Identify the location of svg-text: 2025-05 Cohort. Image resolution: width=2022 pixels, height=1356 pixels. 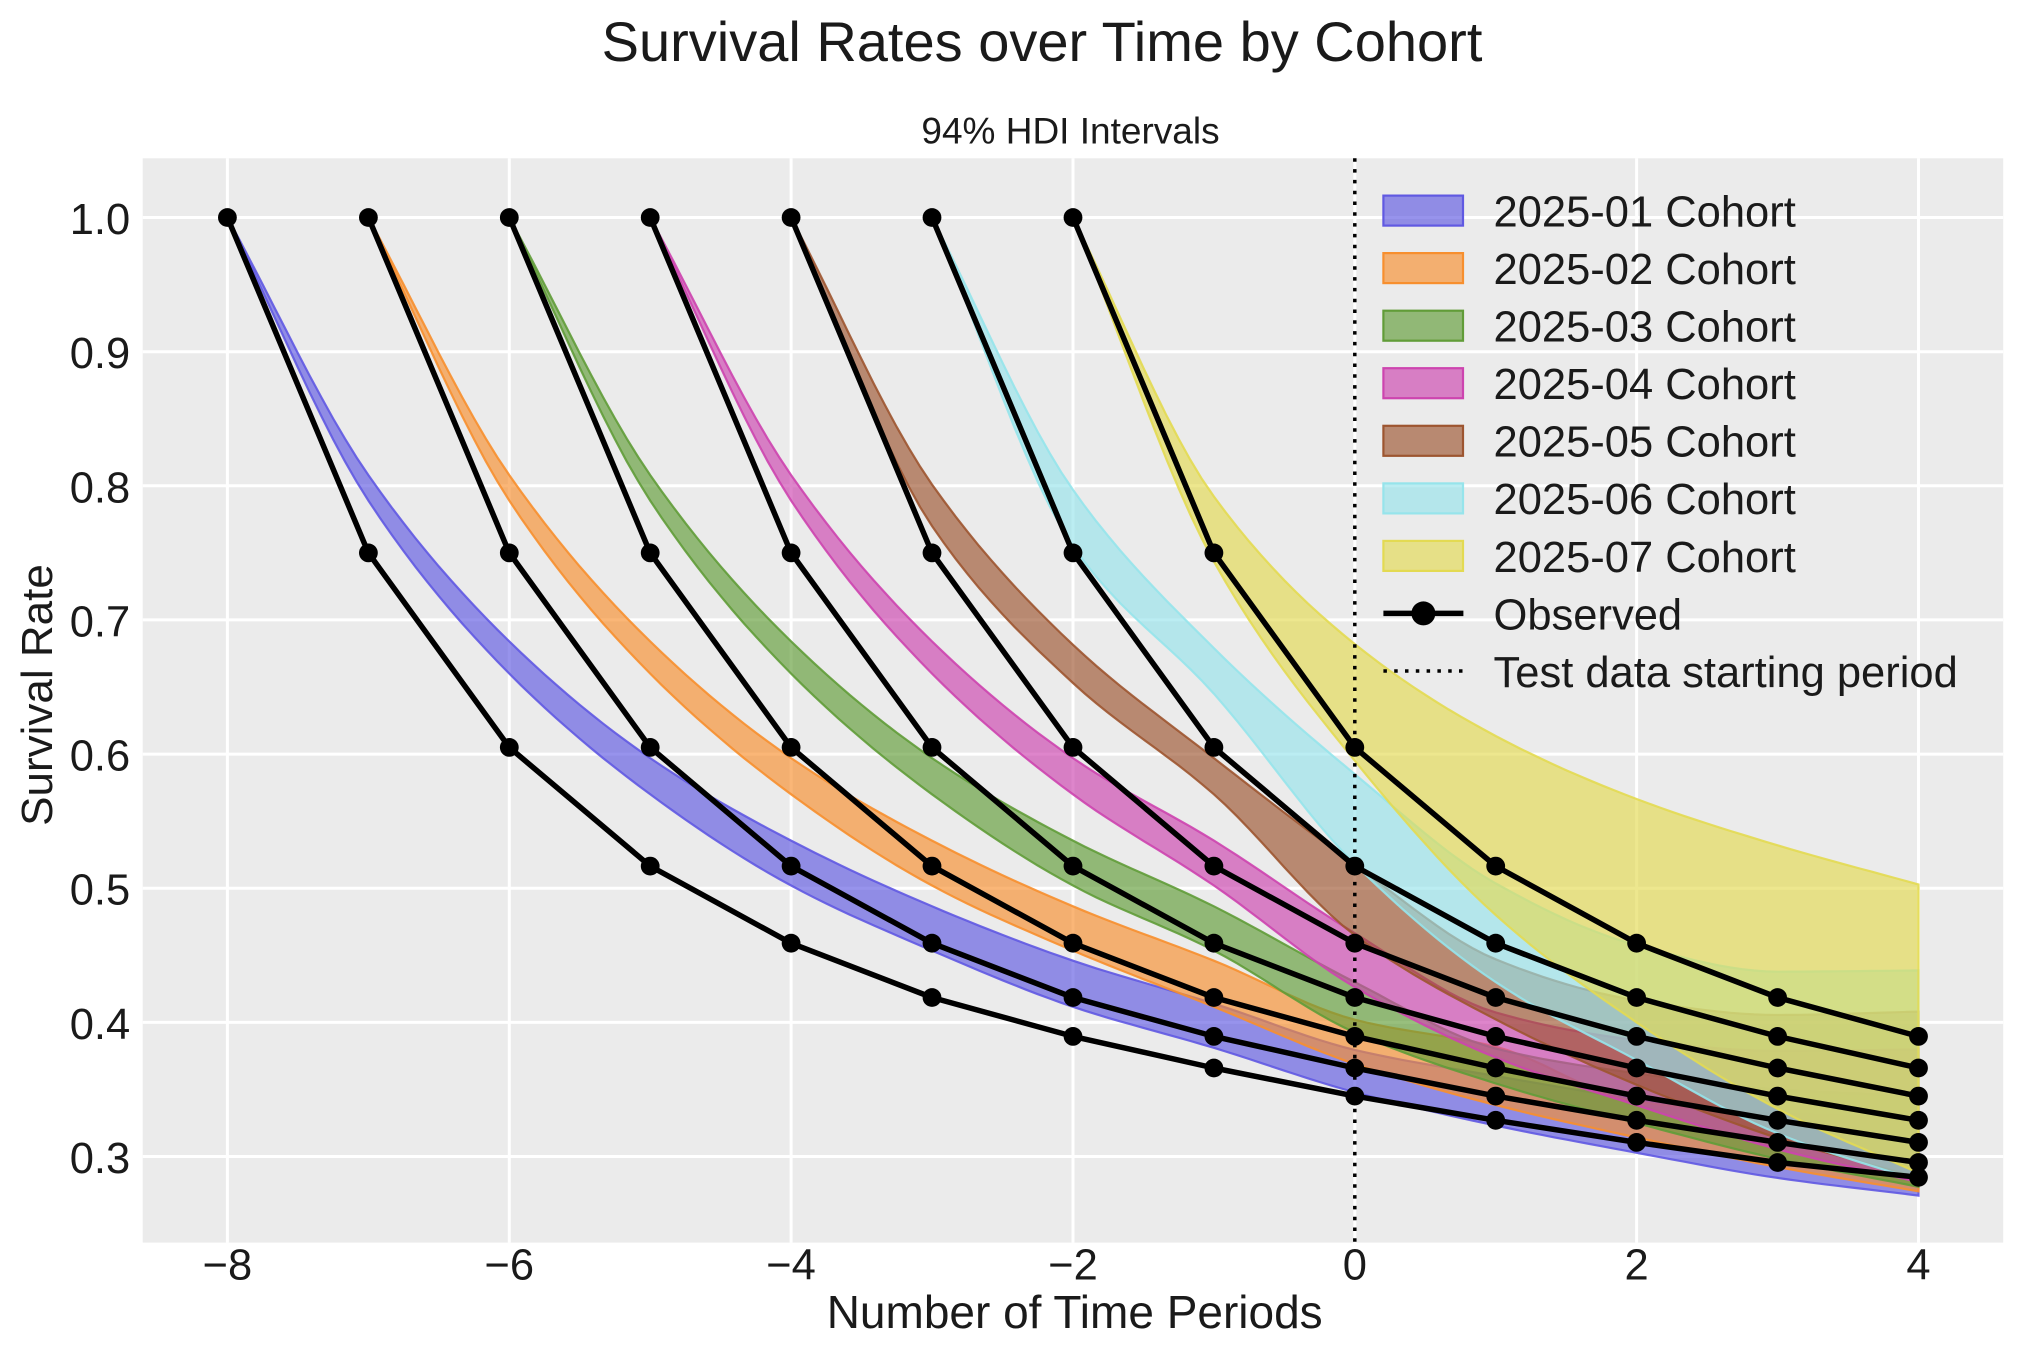
(1645, 443).